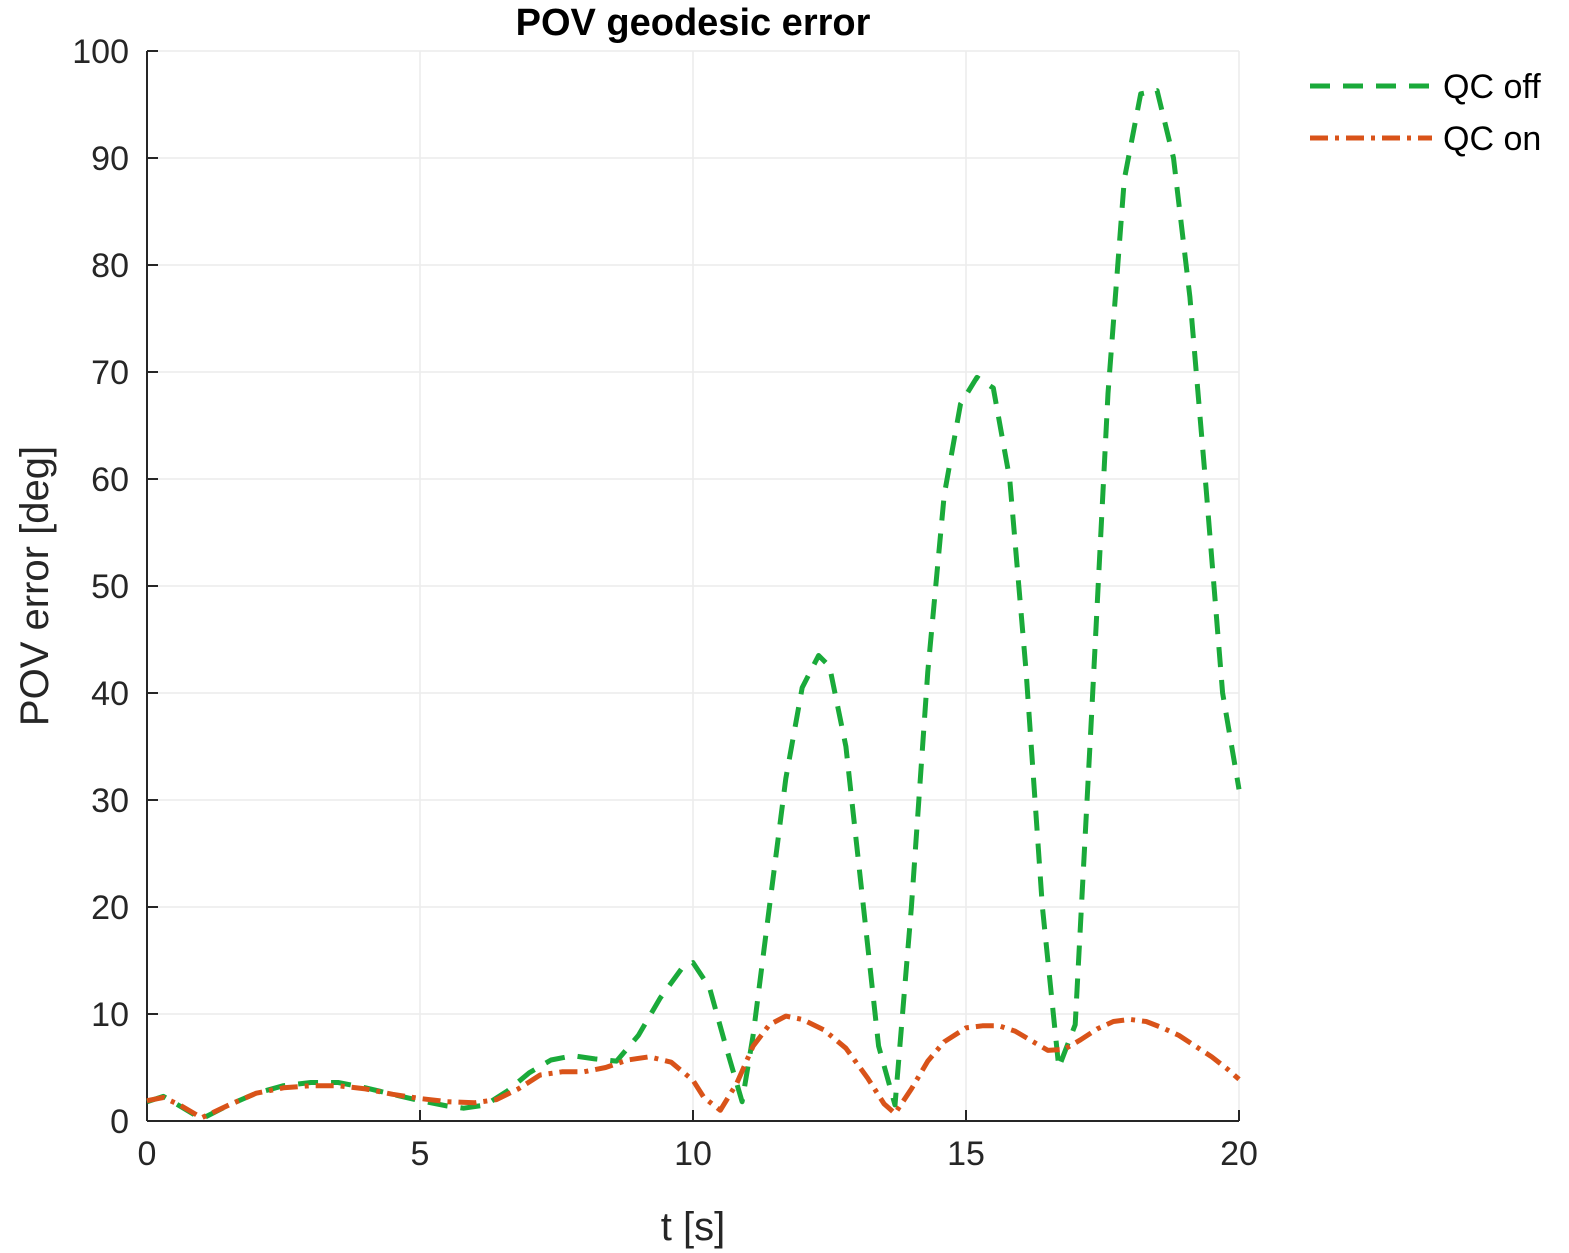 The height and width of the screenshot is (1253, 1569). What do you see at coordinates (110, 587) in the screenshot?
I see `y-tick-label: 50` at bounding box center [110, 587].